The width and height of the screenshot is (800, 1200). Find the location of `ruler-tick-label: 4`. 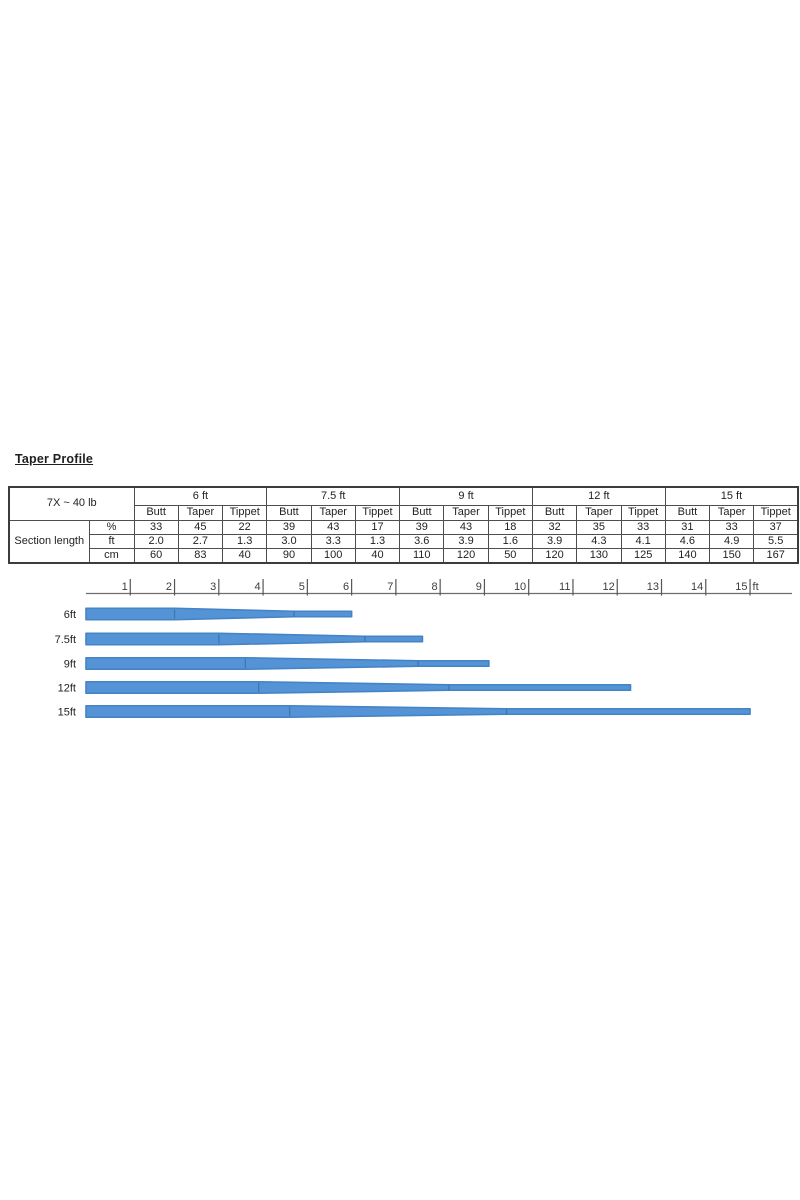

ruler-tick-label: 4 is located at coordinates (257, 587).